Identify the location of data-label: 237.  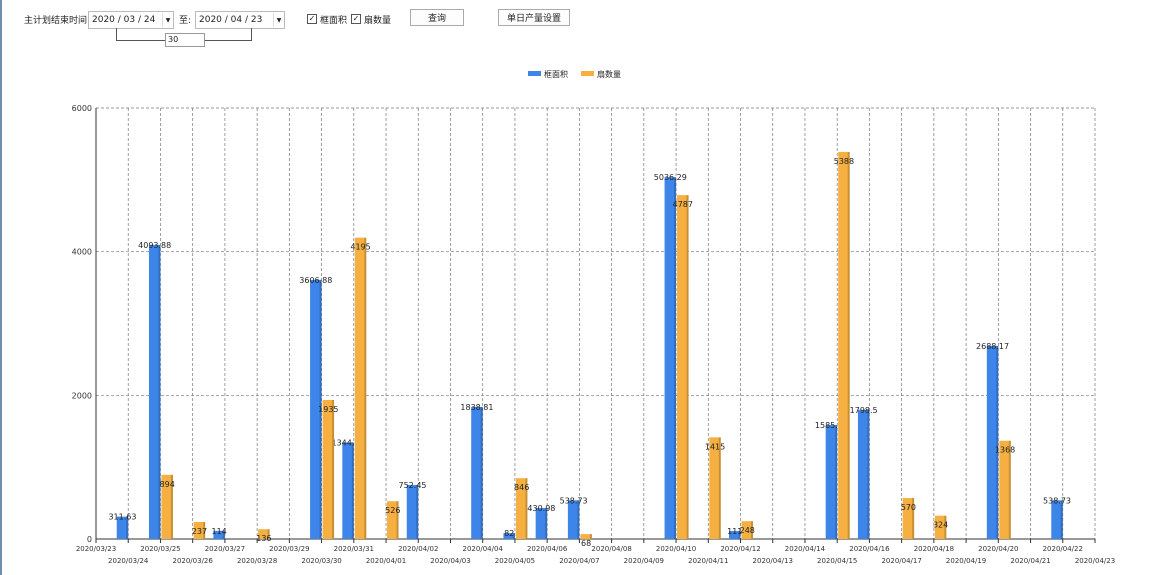
(199, 531).